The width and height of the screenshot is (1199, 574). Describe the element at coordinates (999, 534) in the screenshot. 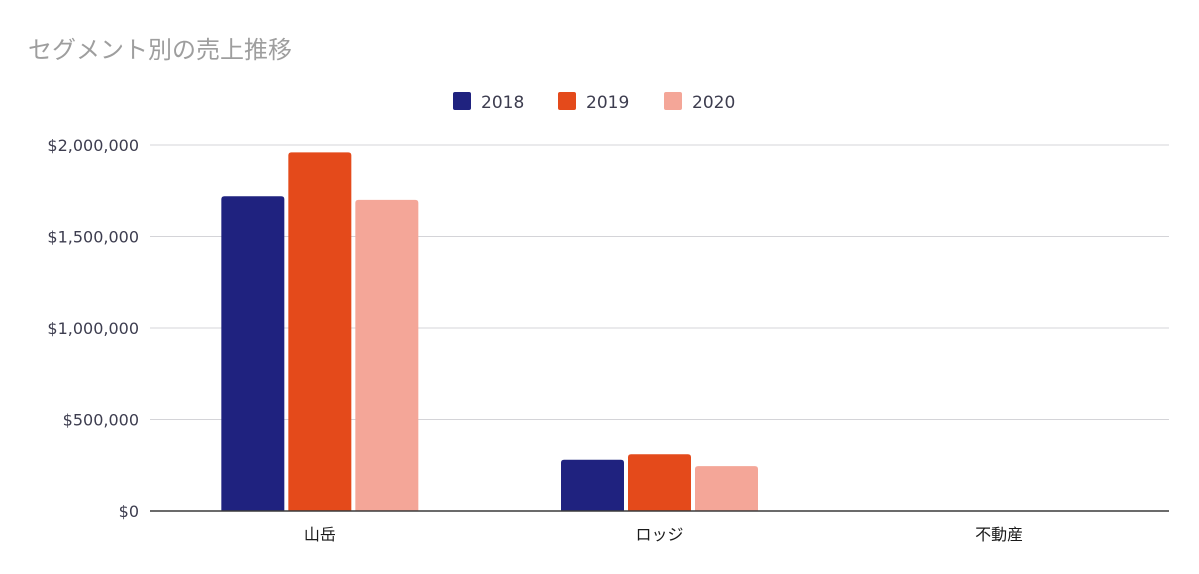

I see `x-tick-label: 不動産` at that location.